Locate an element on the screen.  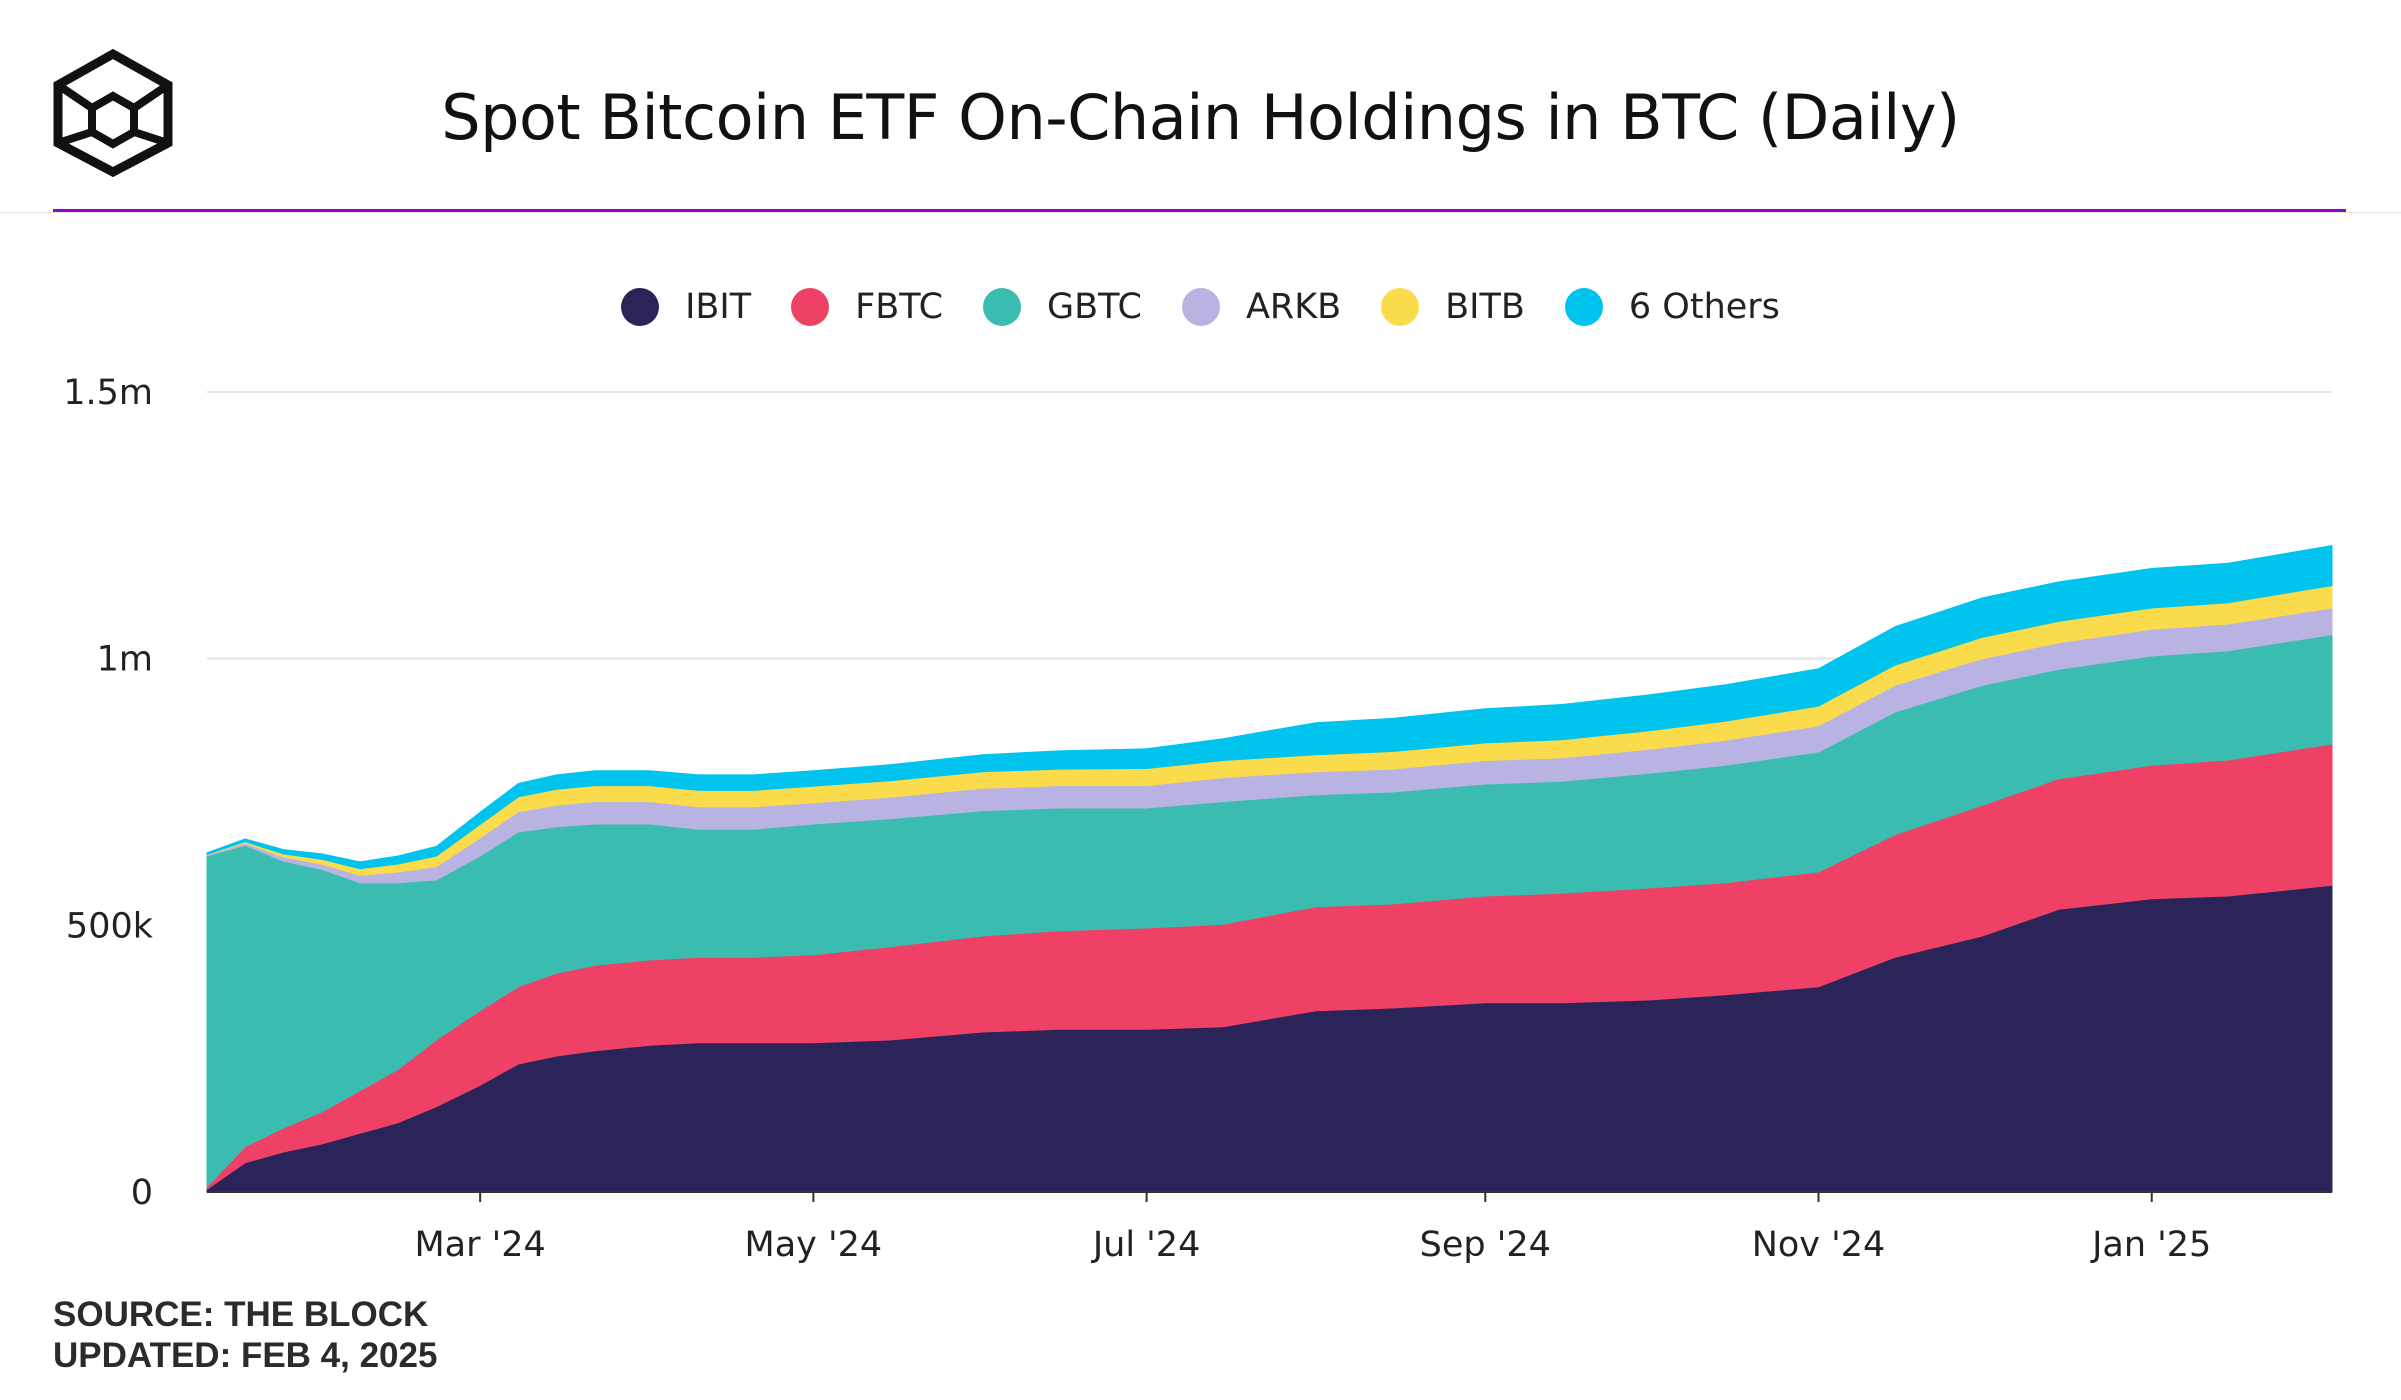
legend-item-ibit: IBIT is located at coordinates (686, 307).